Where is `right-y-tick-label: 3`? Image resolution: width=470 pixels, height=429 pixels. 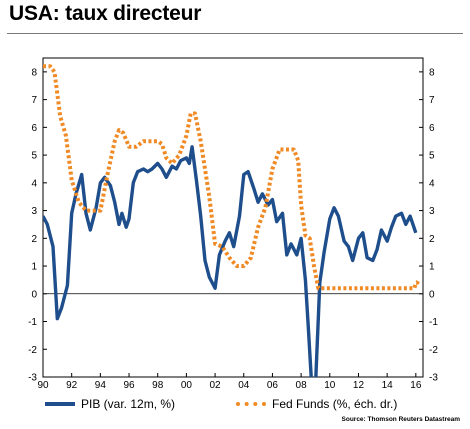
right-y-tick-label: 3 is located at coordinates (432, 211).